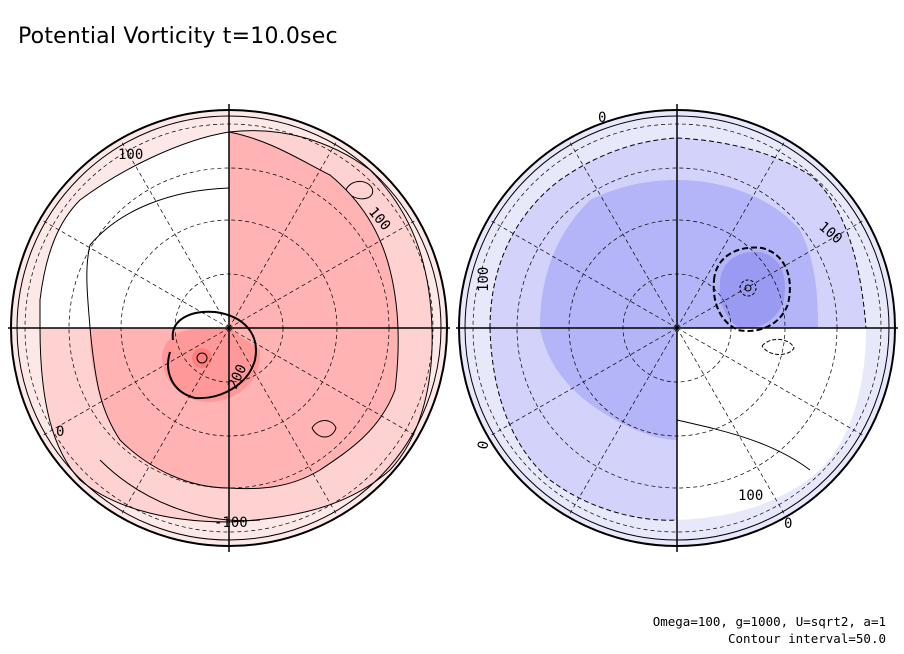 This screenshot has width=904, height=654. Describe the element at coordinates (60, 432) in the screenshot. I see `left-label-0-left: 0` at that location.